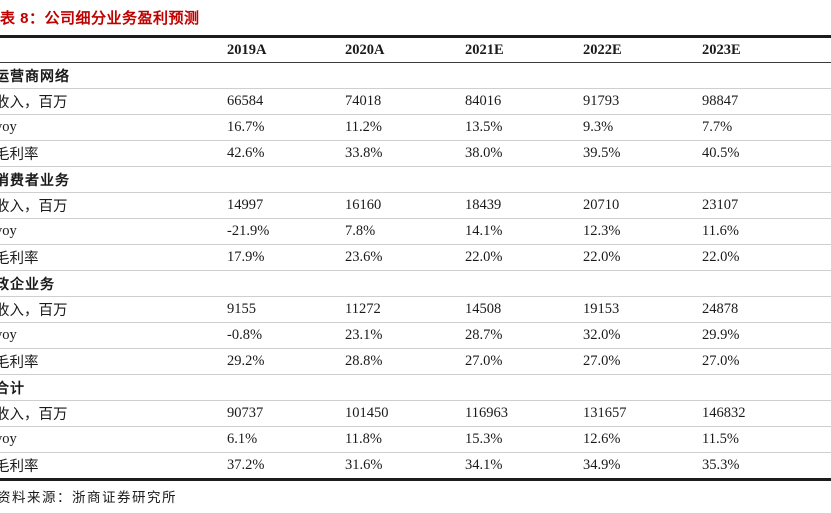 Image resolution: width=831 pixels, height=513 pixels. I want to click on value-cell: 6.1%, so click(286, 439).